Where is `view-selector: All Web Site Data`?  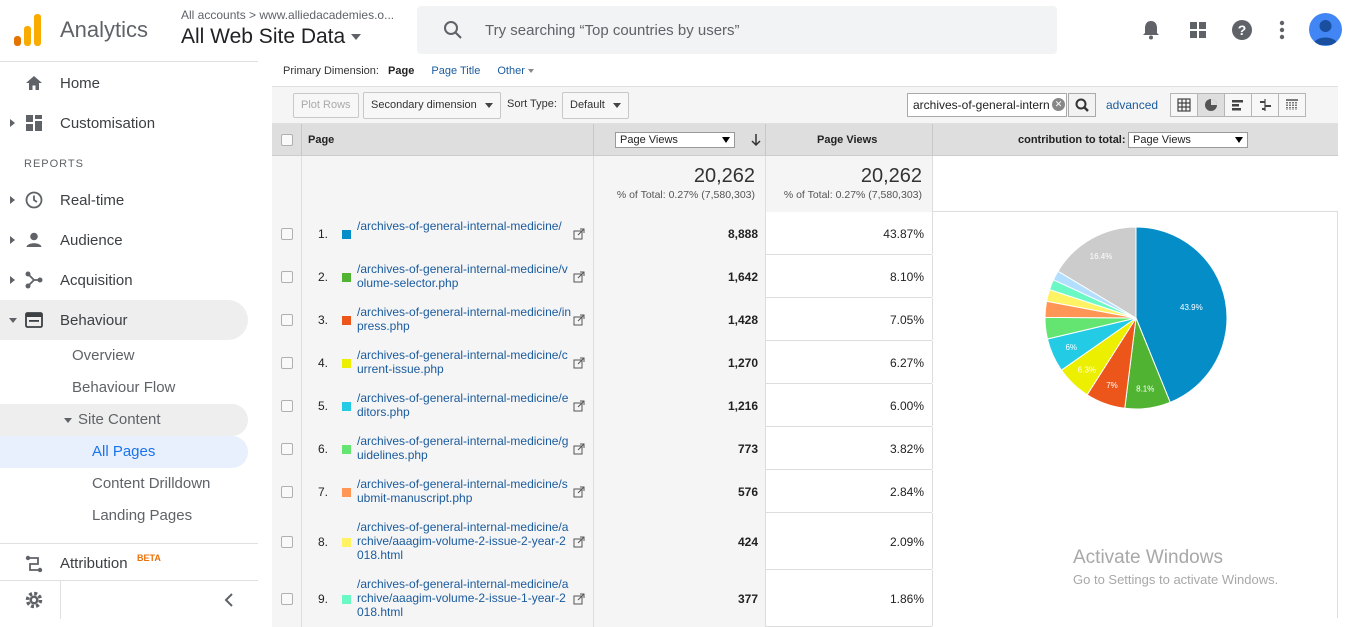 view-selector: All Web Site Data is located at coordinates (271, 37).